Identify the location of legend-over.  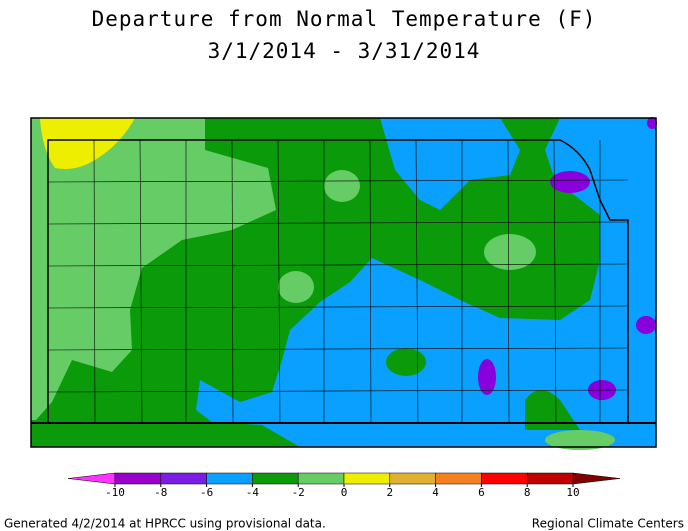
(596, 478).